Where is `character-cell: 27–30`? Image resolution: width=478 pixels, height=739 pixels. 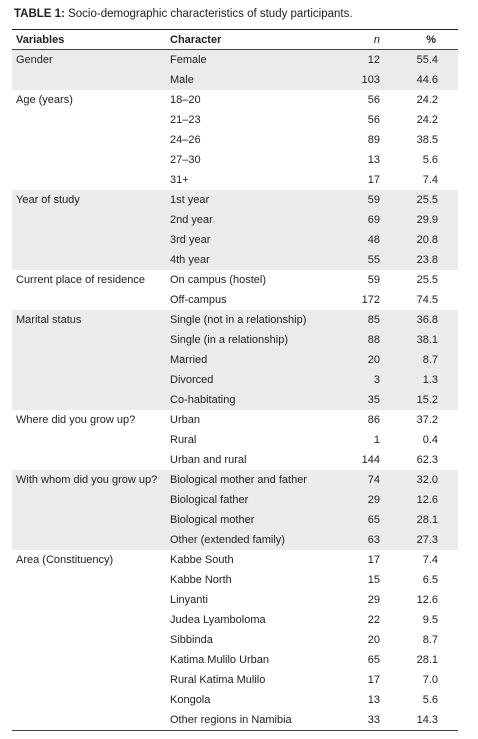
character-cell: 27–30 is located at coordinates (185, 160).